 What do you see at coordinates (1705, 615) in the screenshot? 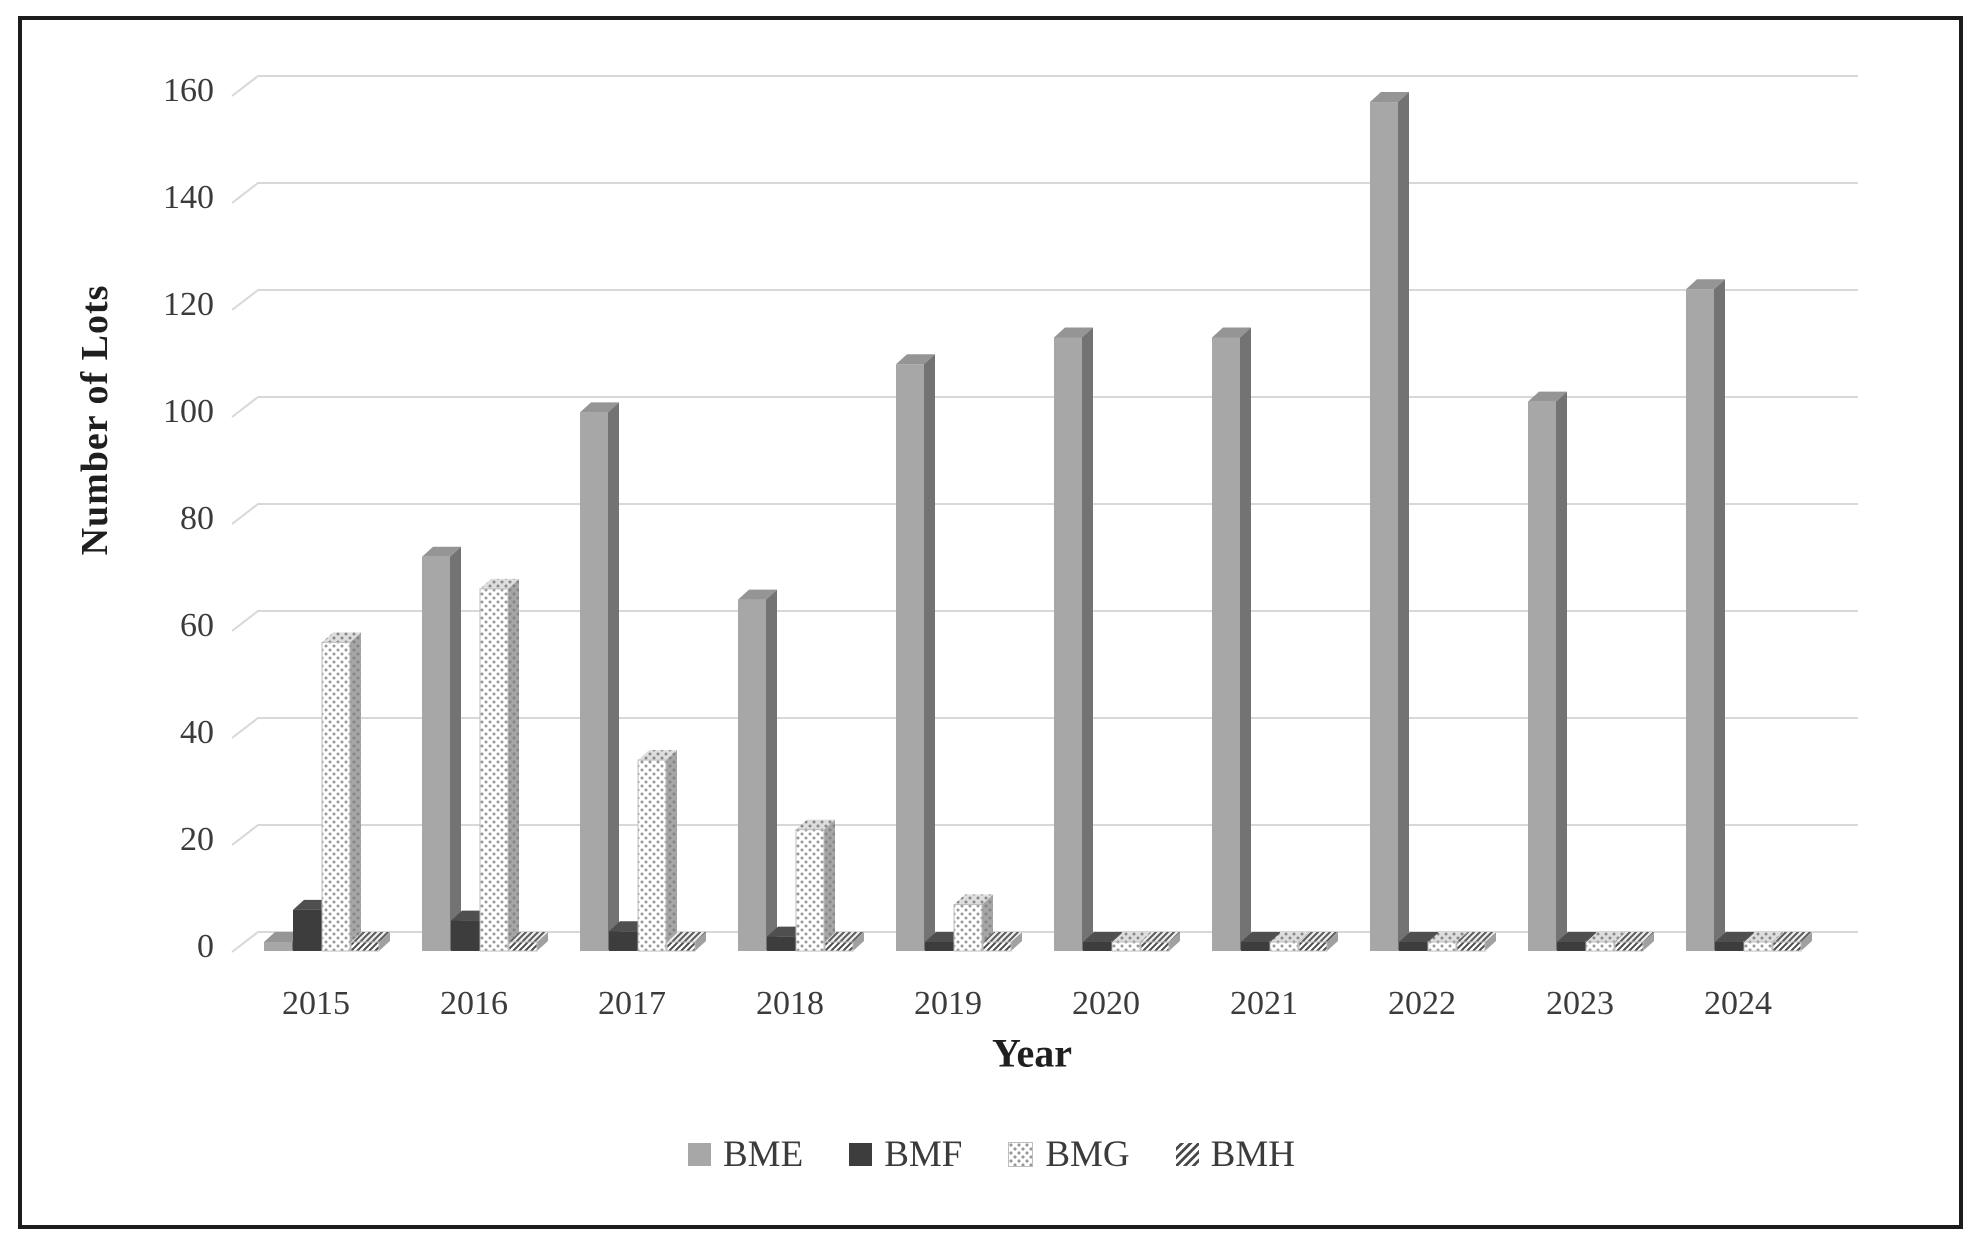
I see `bar-BME-2024` at bounding box center [1705, 615].